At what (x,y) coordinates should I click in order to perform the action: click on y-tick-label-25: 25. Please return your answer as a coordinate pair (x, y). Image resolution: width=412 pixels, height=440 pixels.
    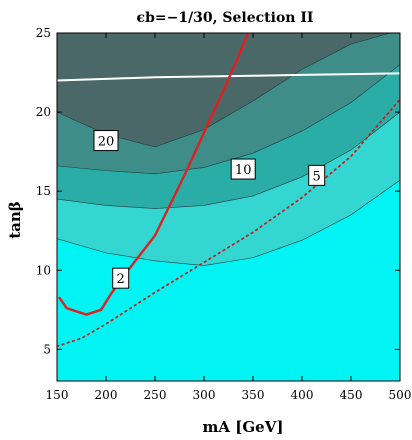
    Looking at the image, I should click on (43, 33).